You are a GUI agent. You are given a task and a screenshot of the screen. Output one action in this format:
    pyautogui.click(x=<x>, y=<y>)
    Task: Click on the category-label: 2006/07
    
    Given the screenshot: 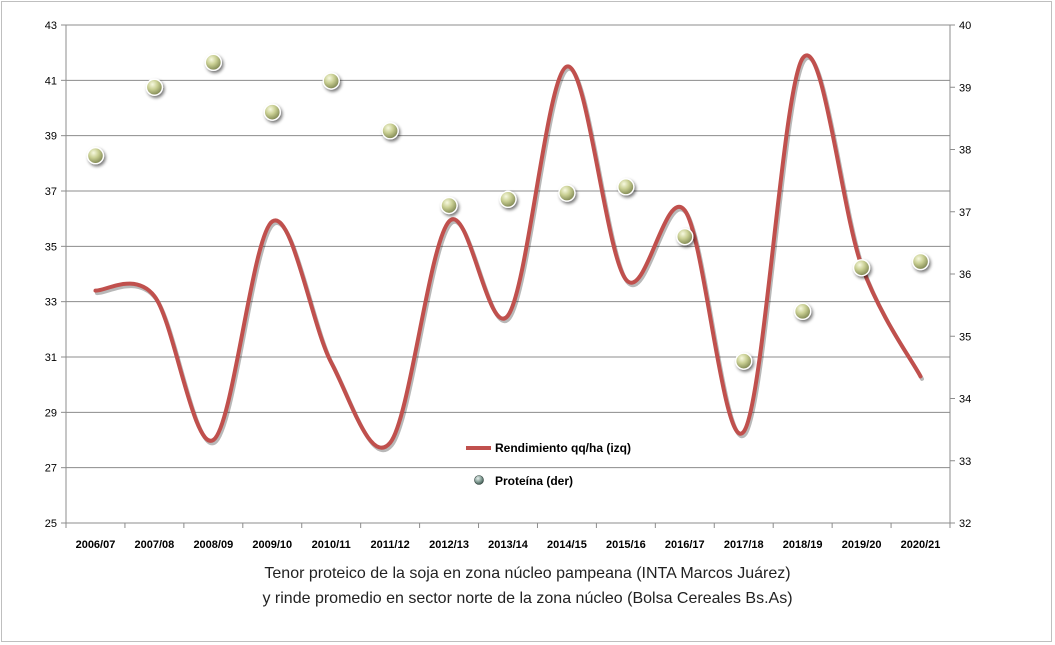 What is the action you would take?
    pyautogui.click(x=96, y=545)
    